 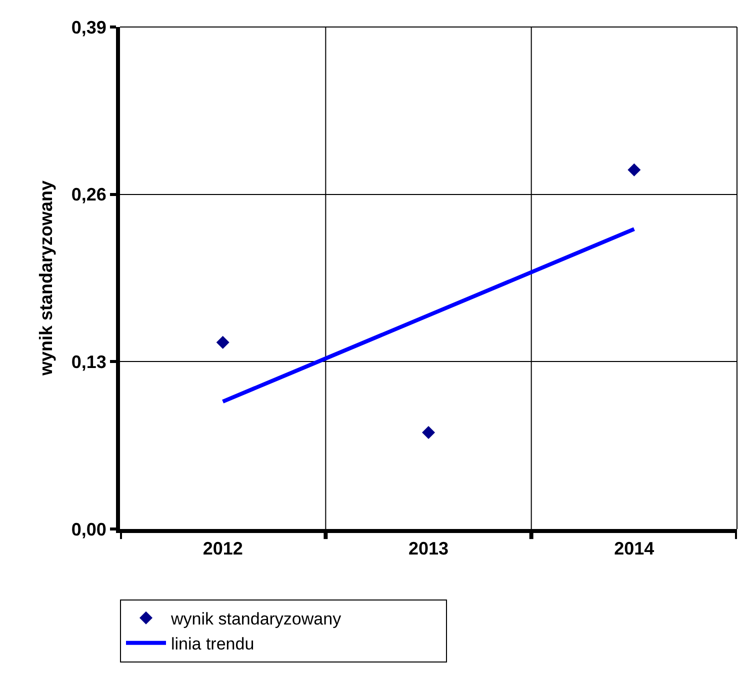 What do you see at coordinates (212, 644) in the screenshot?
I see `legend-label: linia trendu` at bounding box center [212, 644].